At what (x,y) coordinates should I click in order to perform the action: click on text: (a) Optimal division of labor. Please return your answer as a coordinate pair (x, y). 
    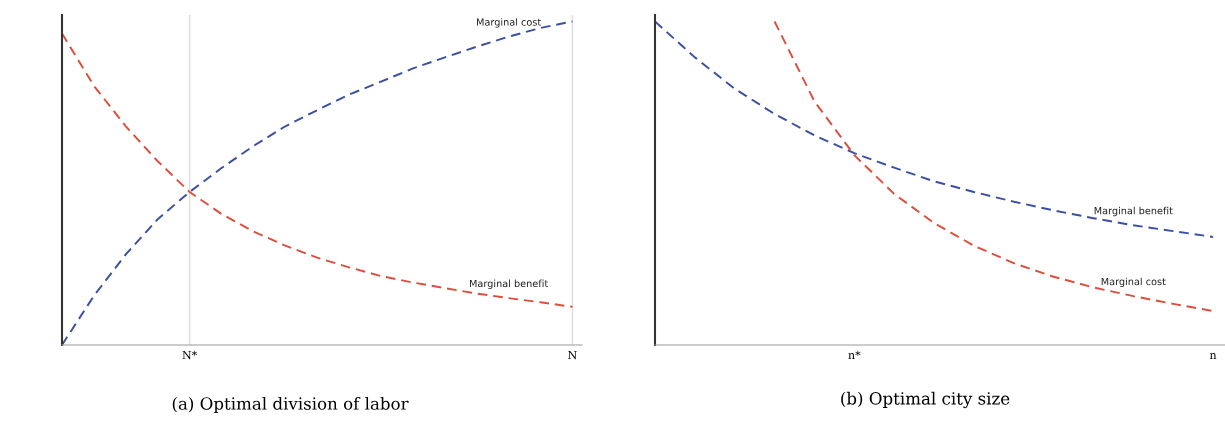
    Looking at the image, I should click on (290, 405).